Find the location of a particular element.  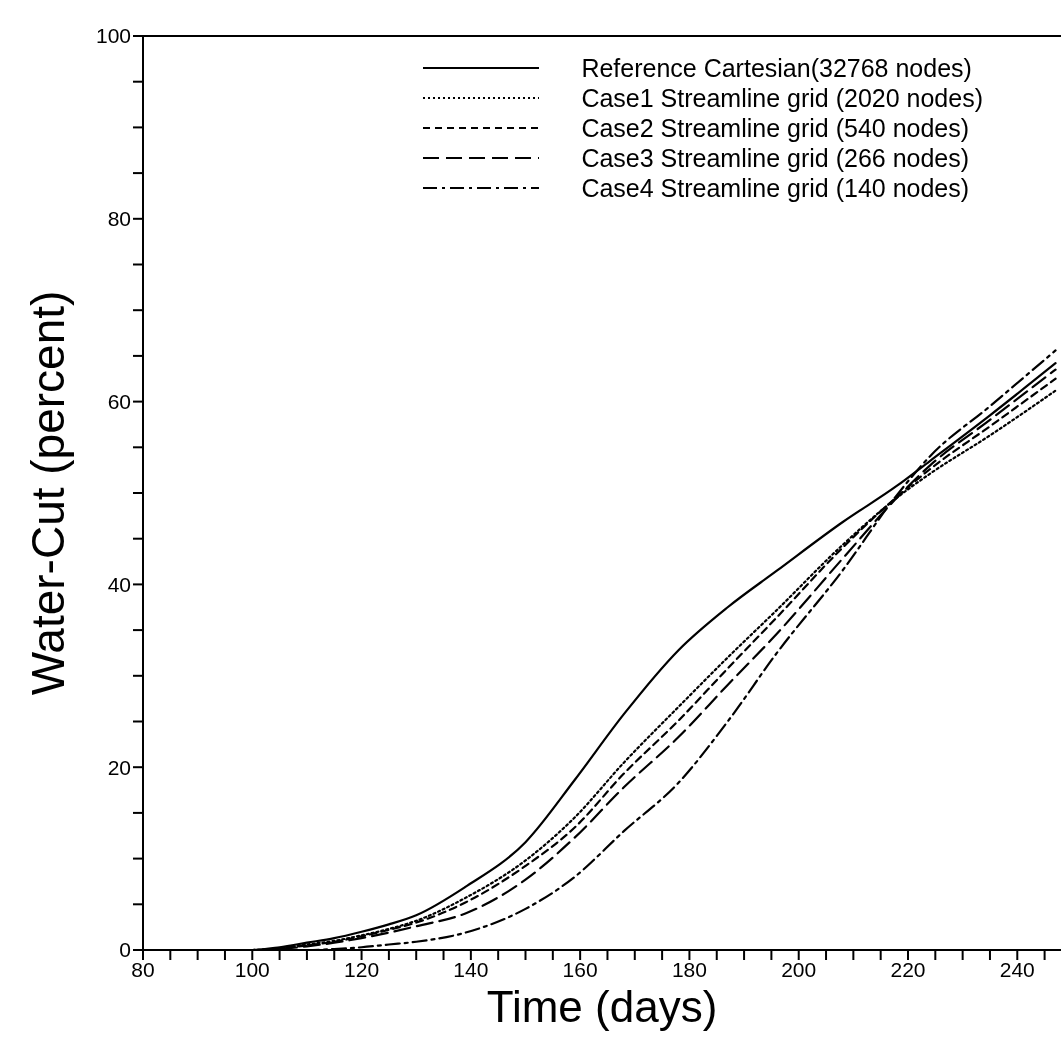

y-tick-label: 100 is located at coordinates (113, 36).